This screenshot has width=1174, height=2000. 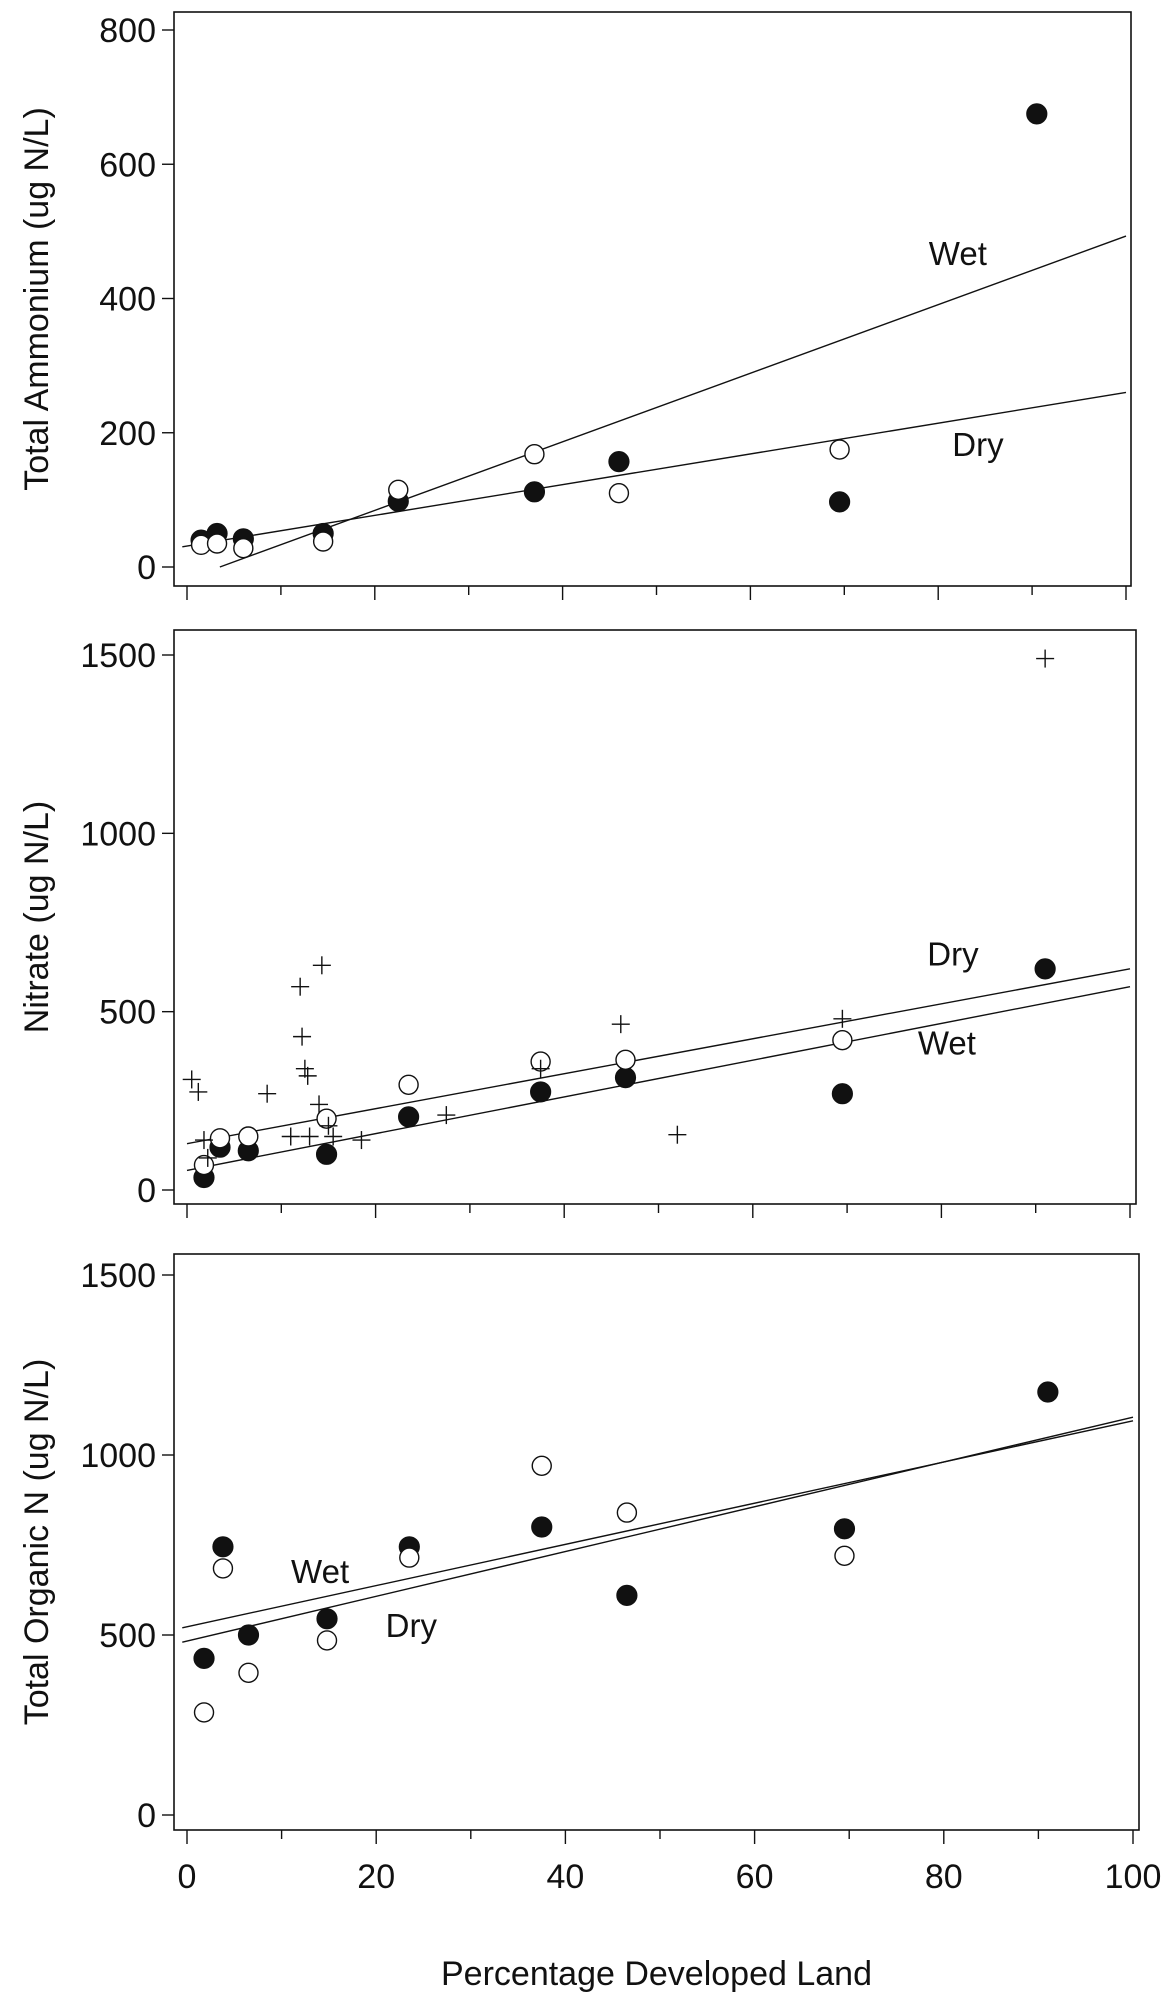 What do you see at coordinates (656, 1974) in the screenshot?
I see `x-axis-title: Percentage Developed Land` at bounding box center [656, 1974].